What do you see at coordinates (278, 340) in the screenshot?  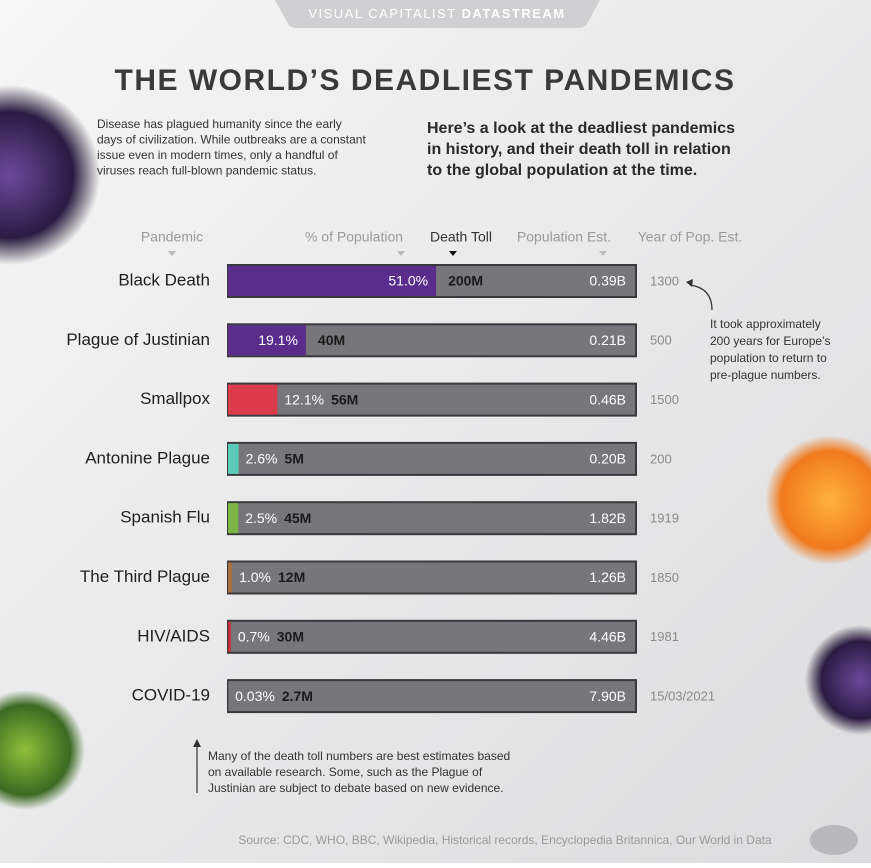 I see `percent-label: 19.1%` at bounding box center [278, 340].